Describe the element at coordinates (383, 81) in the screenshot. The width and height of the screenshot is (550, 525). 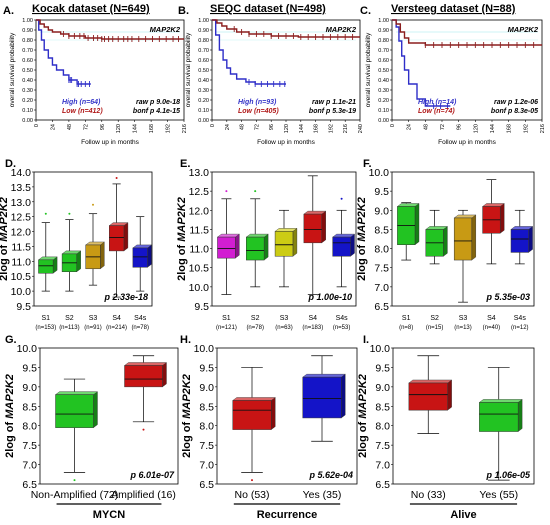
I see `y-tick-label: 0.40` at that location.